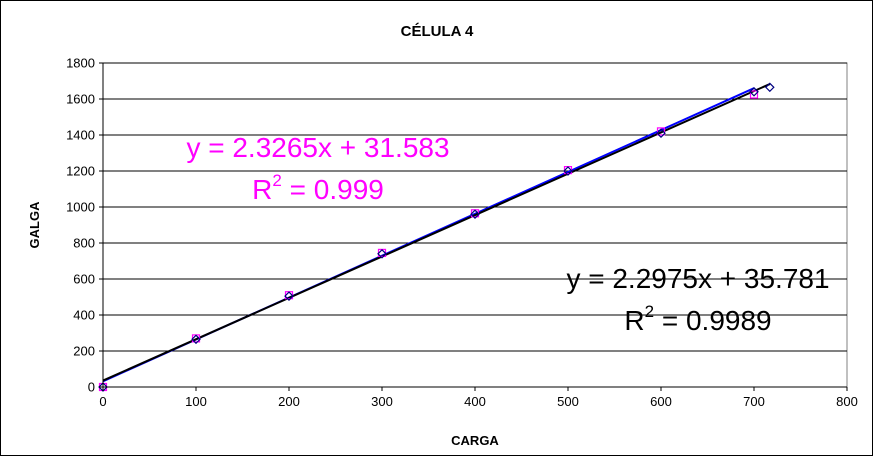 The image size is (873, 456). What do you see at coordinates (80, 207) in the screenshot?
I see `y-tick-label: 1000` at bounding box center [80, 207].